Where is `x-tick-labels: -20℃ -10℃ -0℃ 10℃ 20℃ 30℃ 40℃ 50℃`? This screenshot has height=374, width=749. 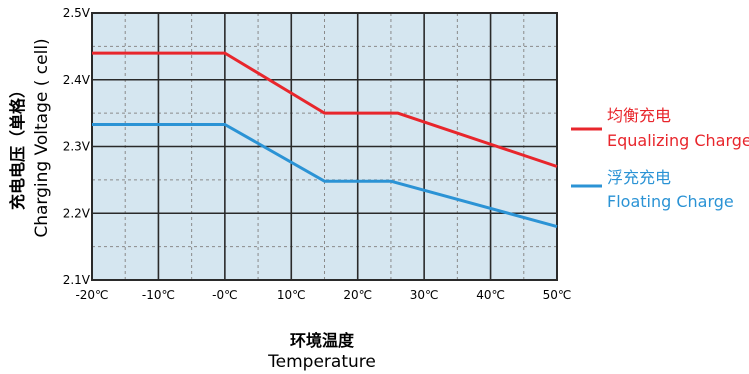 x-tick-labels: -20℃ -10℃ -0℃ 10℃ 20℃ 30℃ 40℃ 50℃ is located at coordinates (323, 295).